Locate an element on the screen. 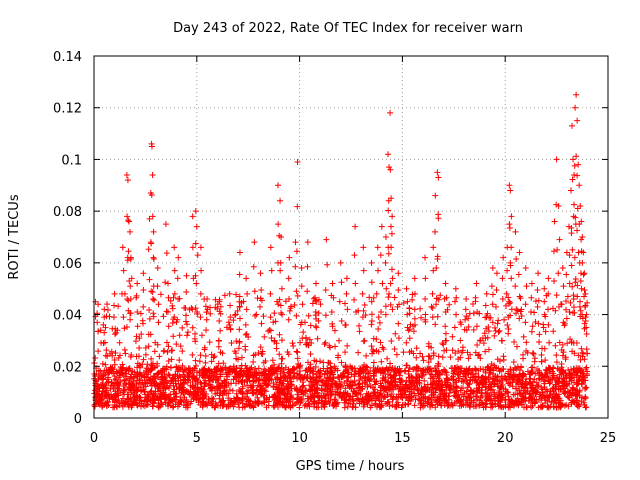 This screenshot has width=640, height=480. y-tick-labels: 0 0.02 0.04 0.06 0.08 0.1 0.12 0.14 is located at coordinates (67, 238).